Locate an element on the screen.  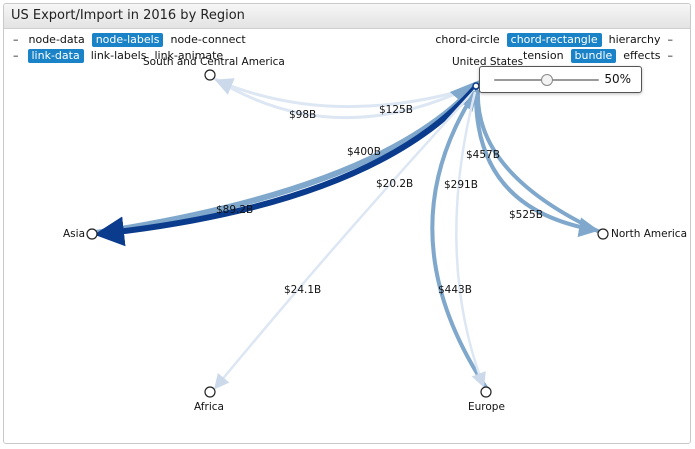
node-north-america: North America is located at coordinates (642, 234).